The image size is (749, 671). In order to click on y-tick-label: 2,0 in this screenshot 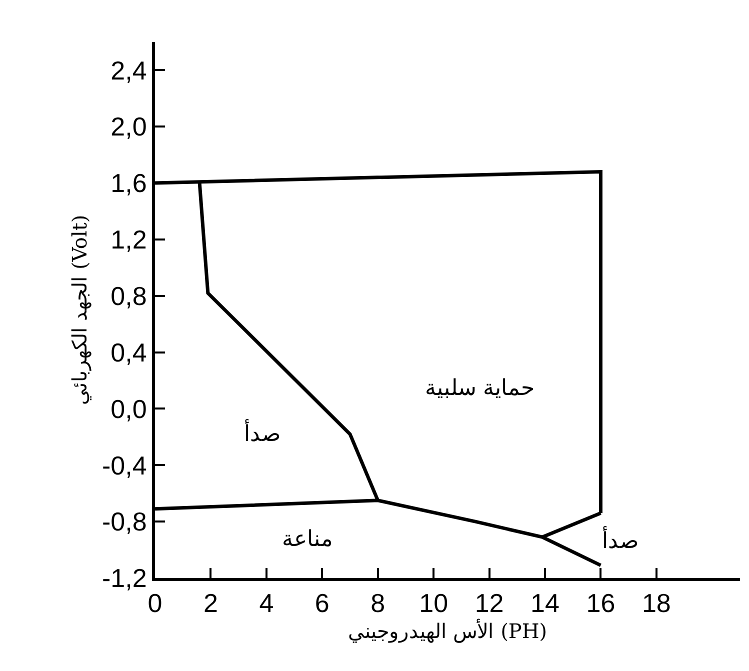, I will do `click(128, 127)`.